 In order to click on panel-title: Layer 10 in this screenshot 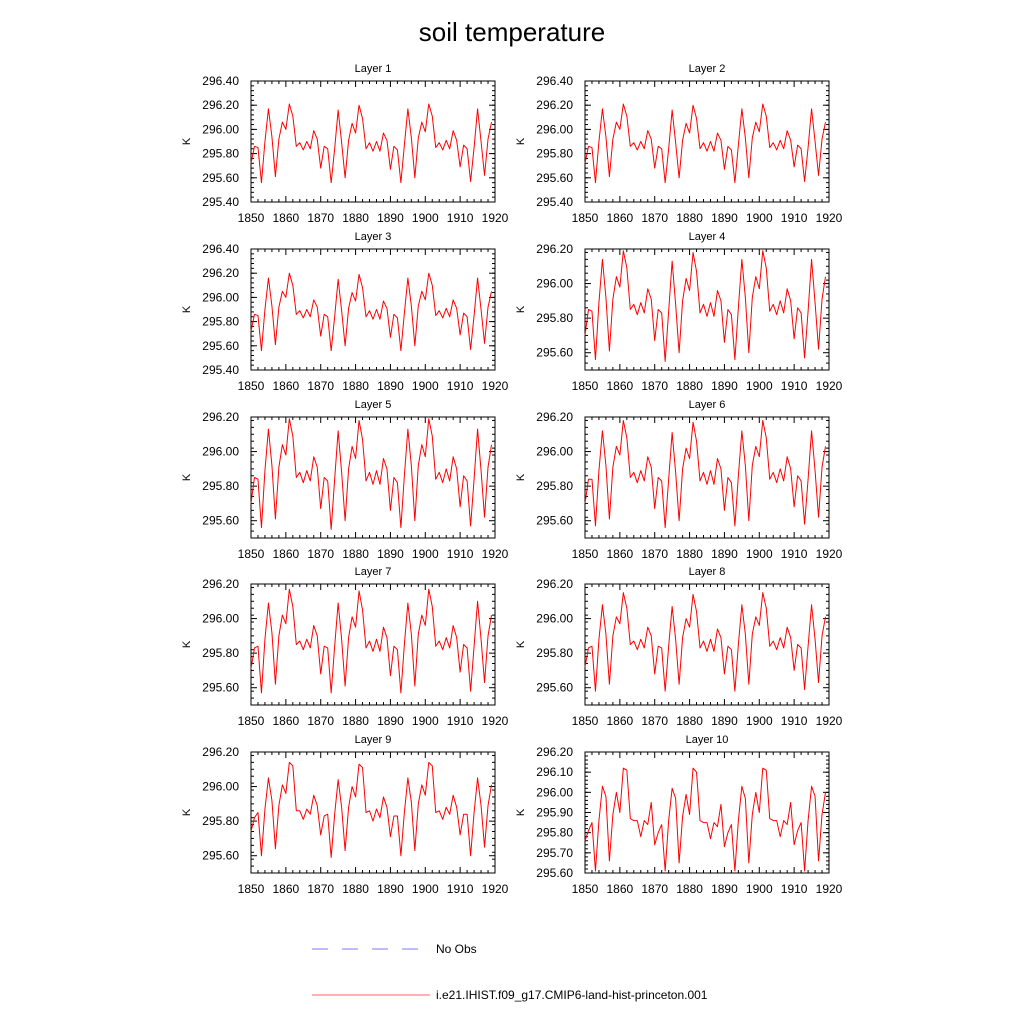, I will do `click(707, 740)`.